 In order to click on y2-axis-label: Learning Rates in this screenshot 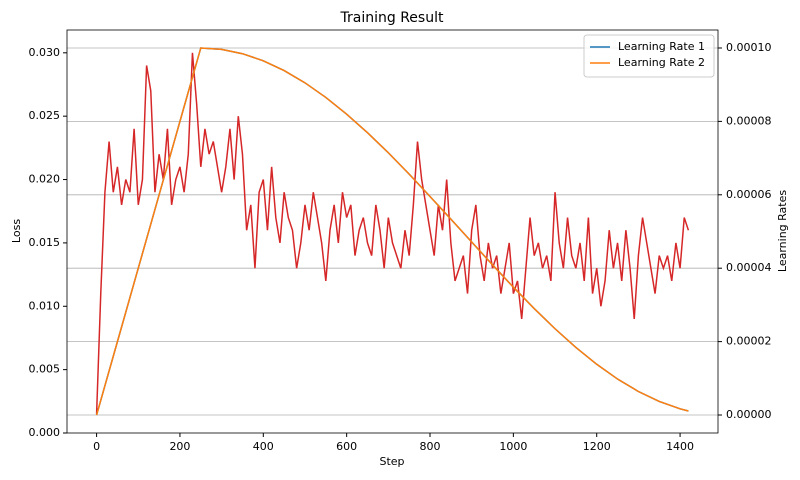, I will do `click(782, 231)`.